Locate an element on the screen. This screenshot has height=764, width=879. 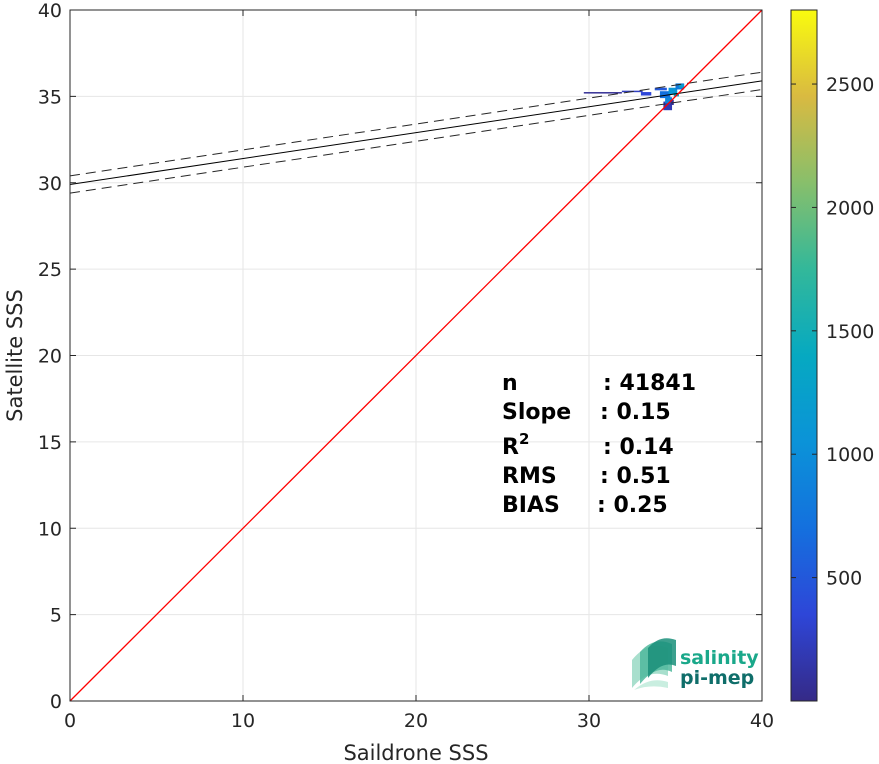
x-axis-title: Saildrone SSS is located at coordinates (415, 752).